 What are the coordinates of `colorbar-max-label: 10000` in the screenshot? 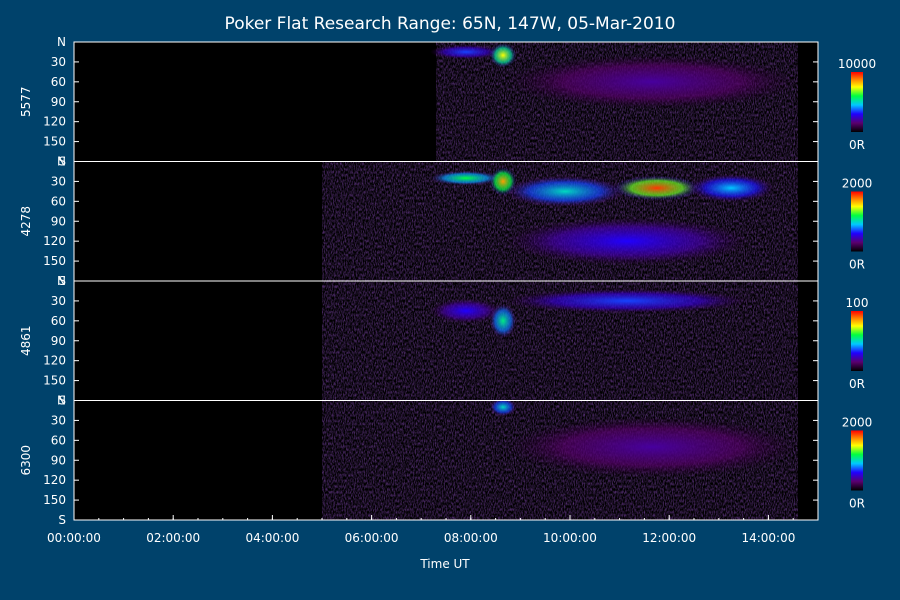 It's located at (857, 64).